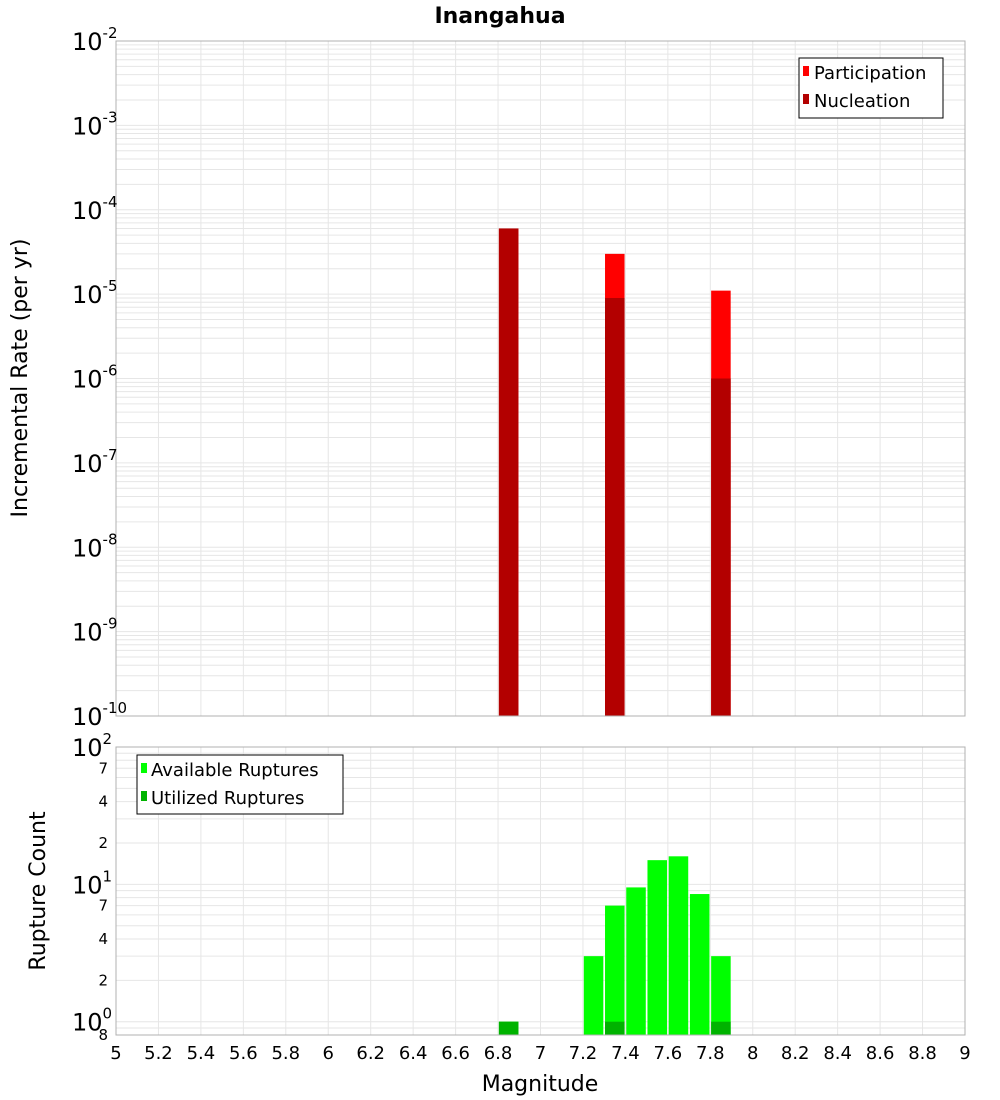  I want to click on x-tick-label: 5, so click(115, 1053).